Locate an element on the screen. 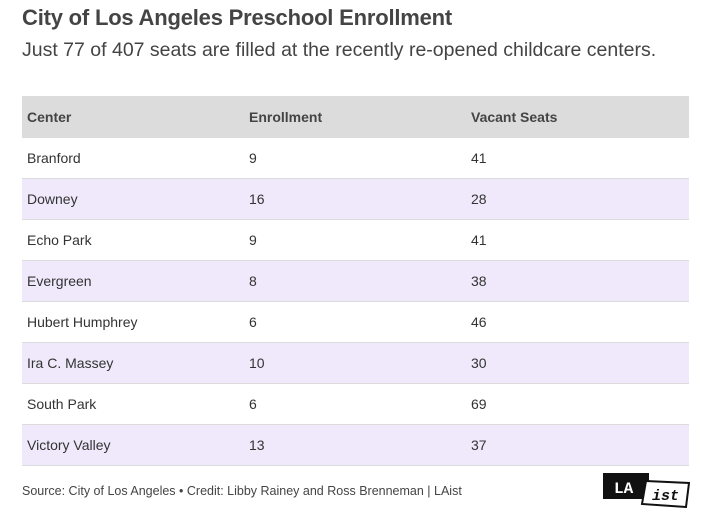 This screenshot has width=712, height=519. vacant-seats-cell: 46 is located at coordinates (479, 322).